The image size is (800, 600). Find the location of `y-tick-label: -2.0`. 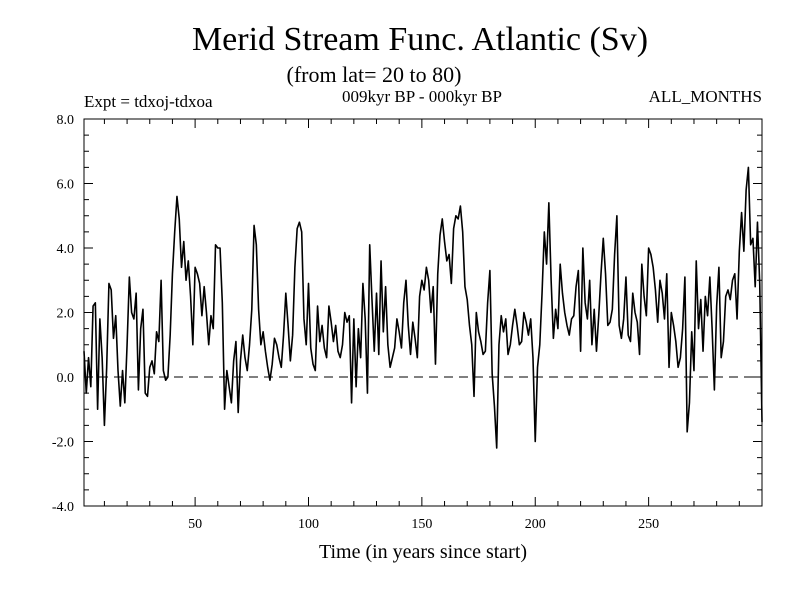

y-tick-label: -2.0 is located at coordinates (63, 443).